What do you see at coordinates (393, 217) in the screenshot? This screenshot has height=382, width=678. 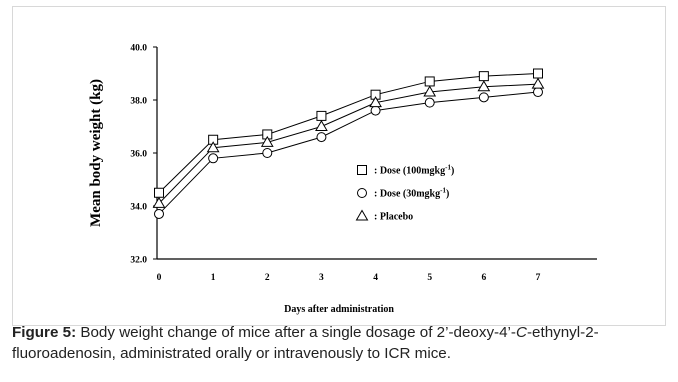 I see `legend-label-triangle: : Placebo` at bounding box center [393, 217].